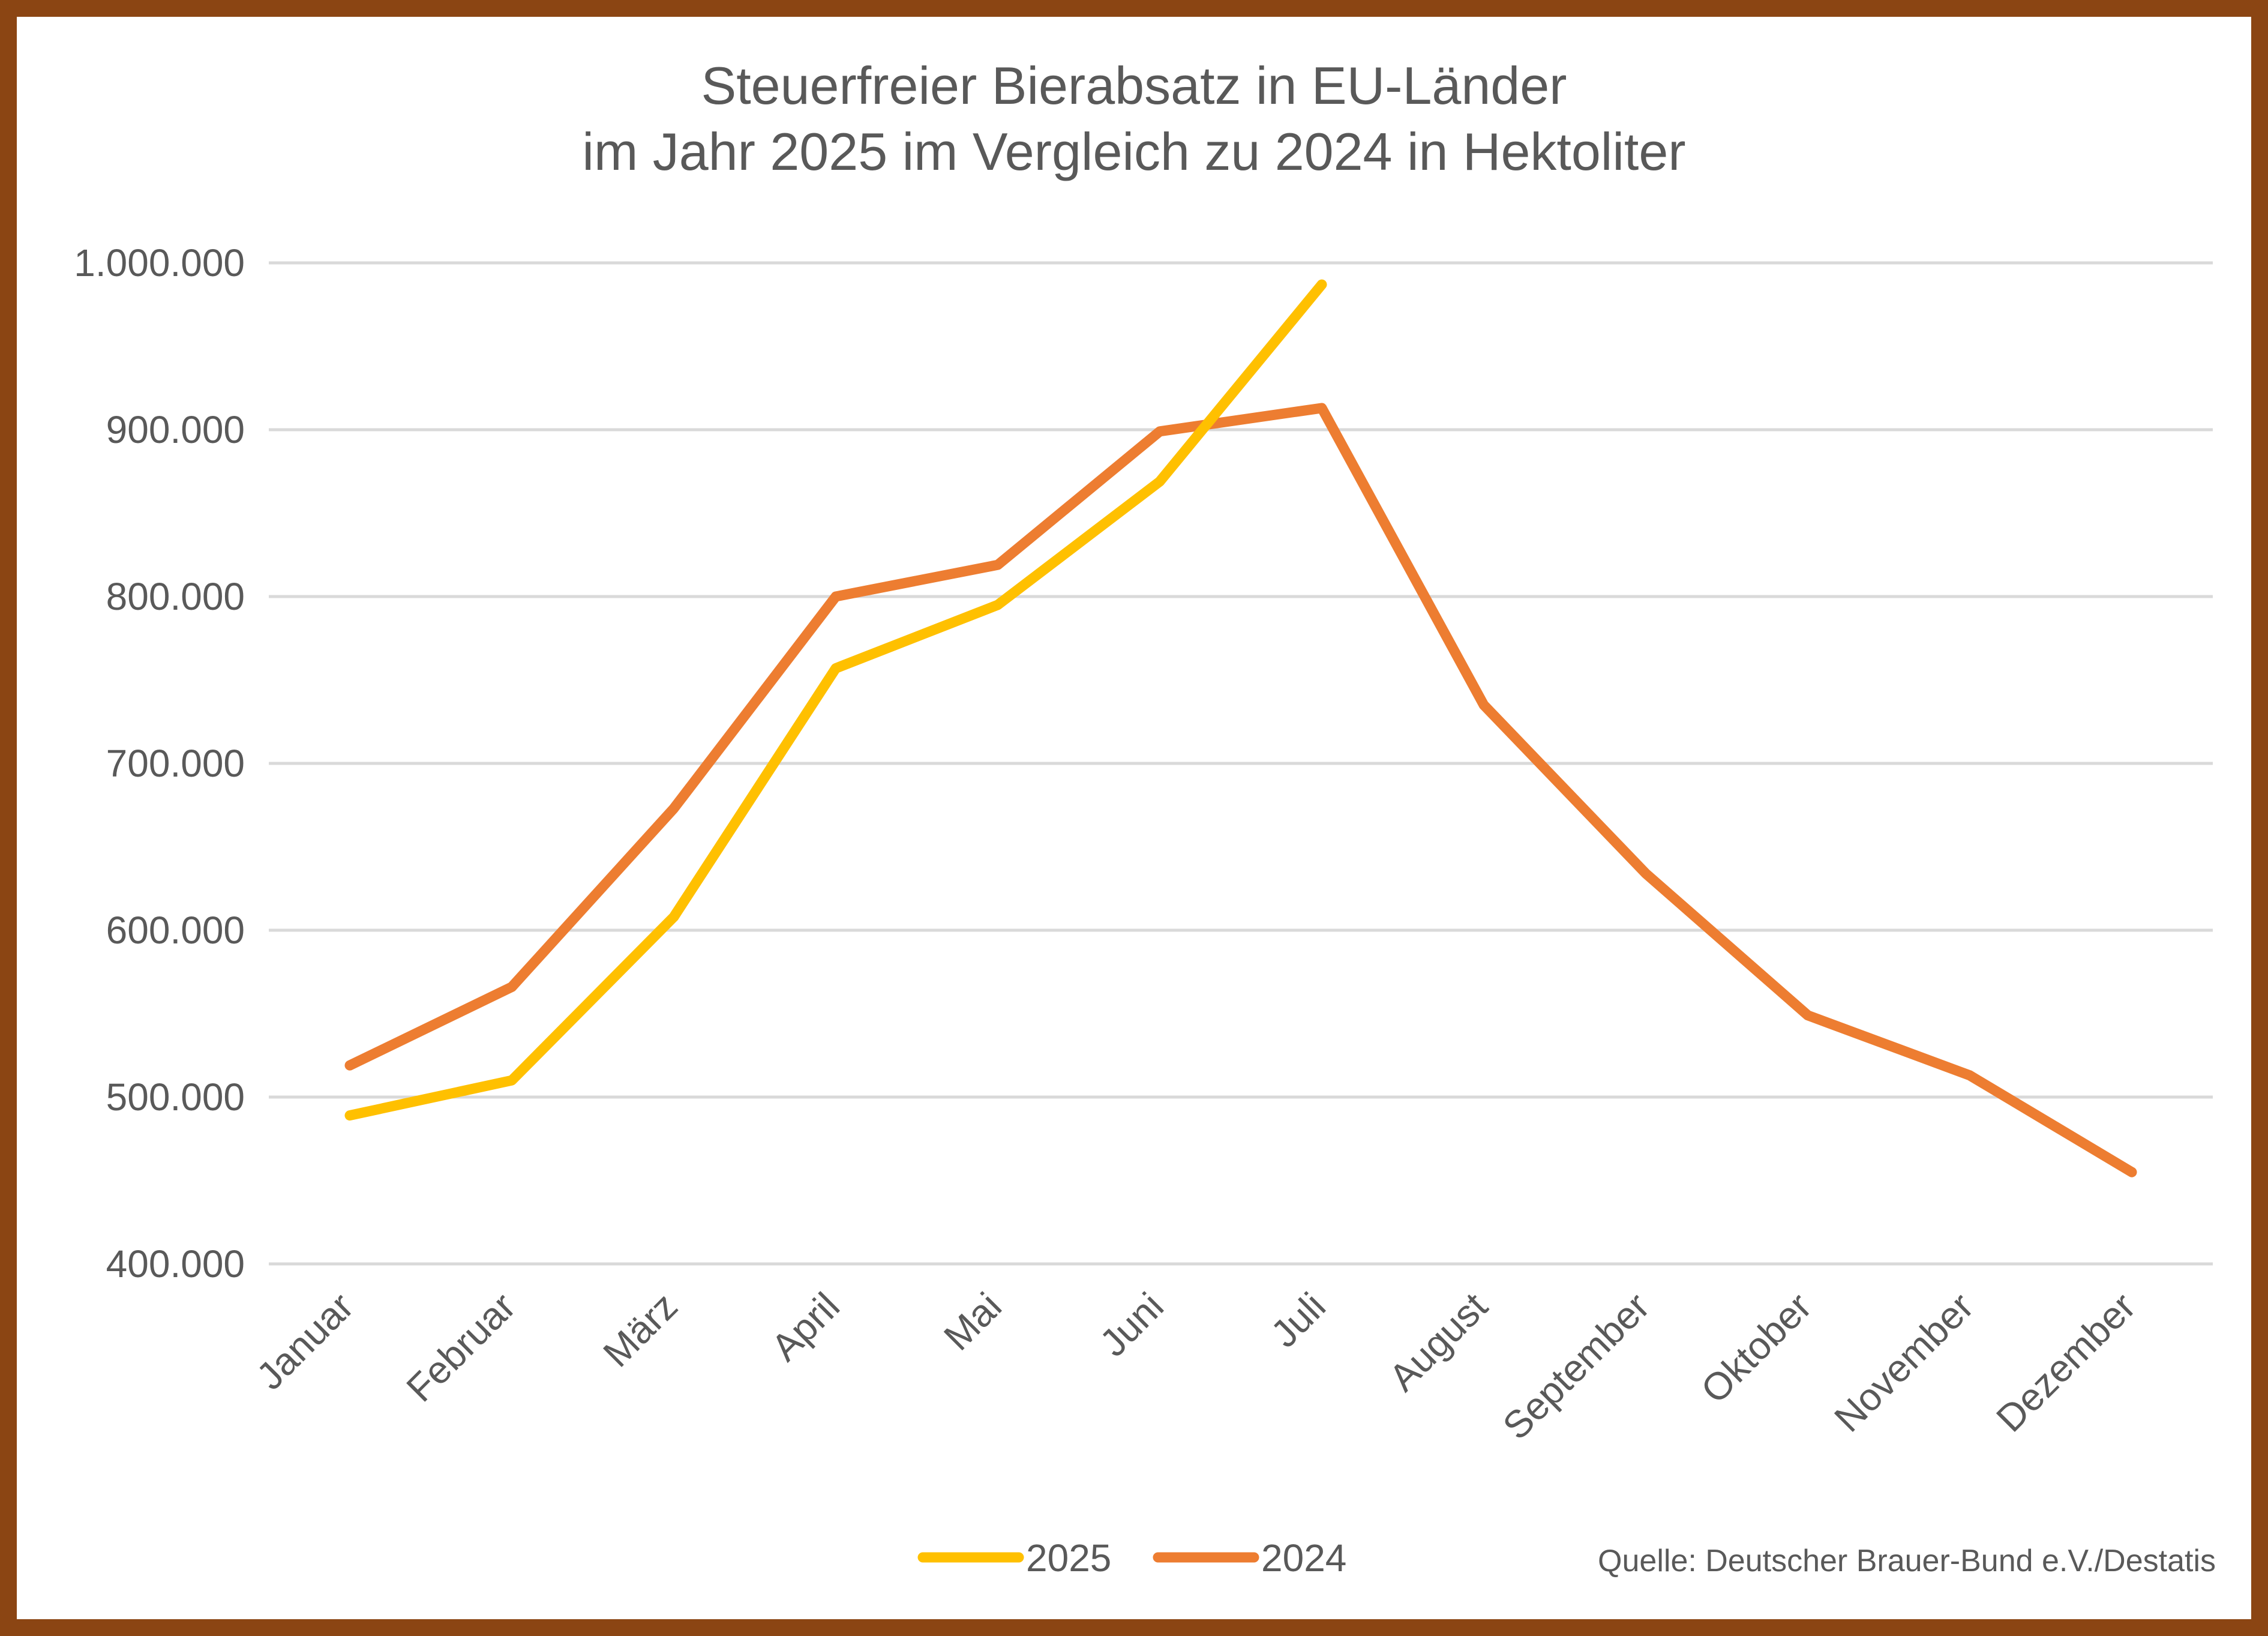 The width and height of the screenshot is (2268, 1636). What do you see at coordinates (175, 1097) in the screenshot?
I see `y-tick-label: 500.000` at bounding box center [175, 1097].